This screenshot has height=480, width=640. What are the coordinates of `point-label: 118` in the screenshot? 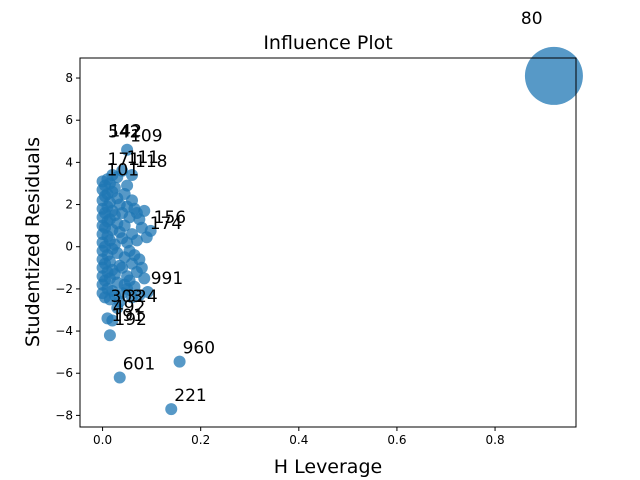 It's located at (151, 162).